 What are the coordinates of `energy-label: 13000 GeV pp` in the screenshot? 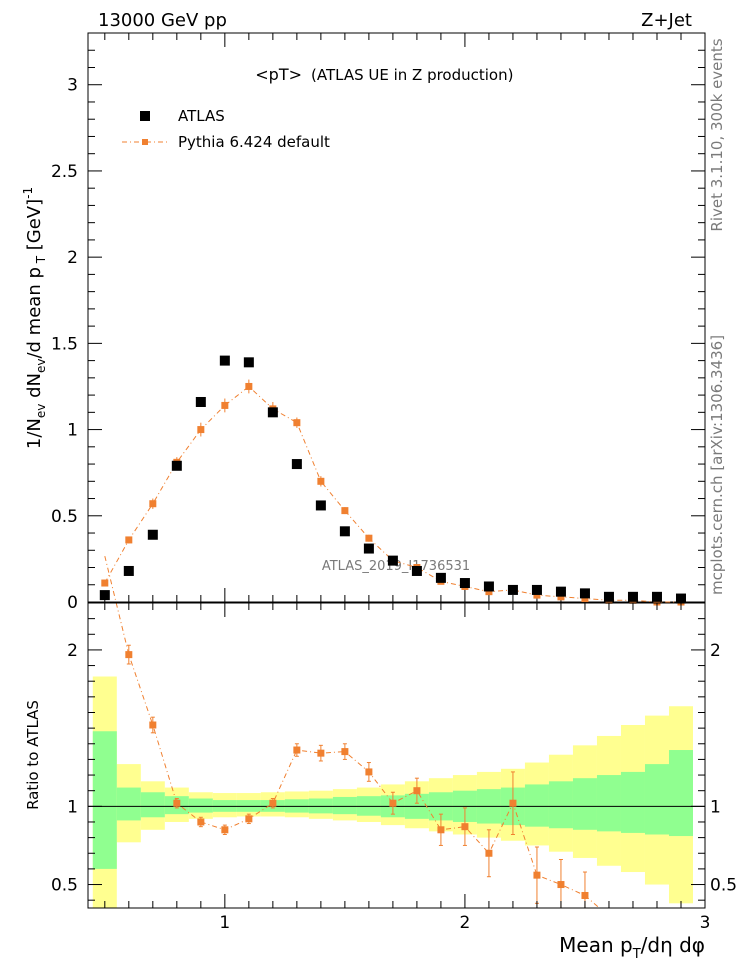 It's located at (162, 20).